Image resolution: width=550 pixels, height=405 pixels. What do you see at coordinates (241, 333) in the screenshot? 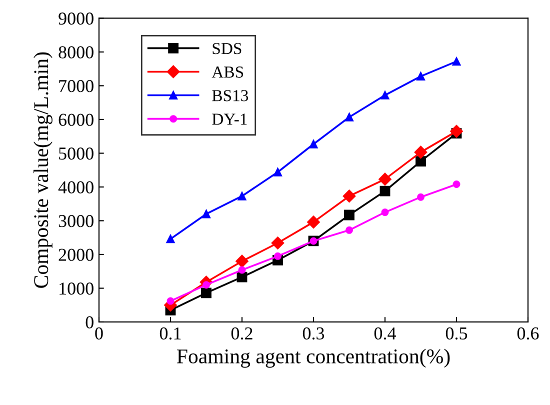
I see `x-tick-label: 0.2` at bounding box center [241, 333].